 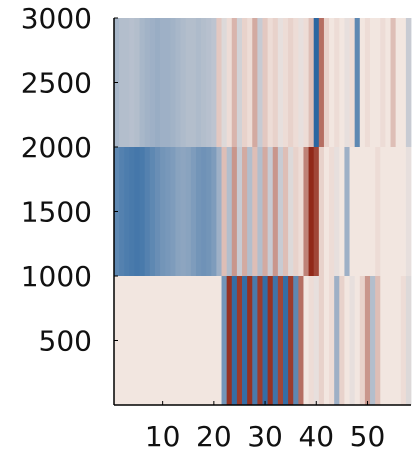 I want to click on y-tick-label: 2000, so click(x=56, y=147).